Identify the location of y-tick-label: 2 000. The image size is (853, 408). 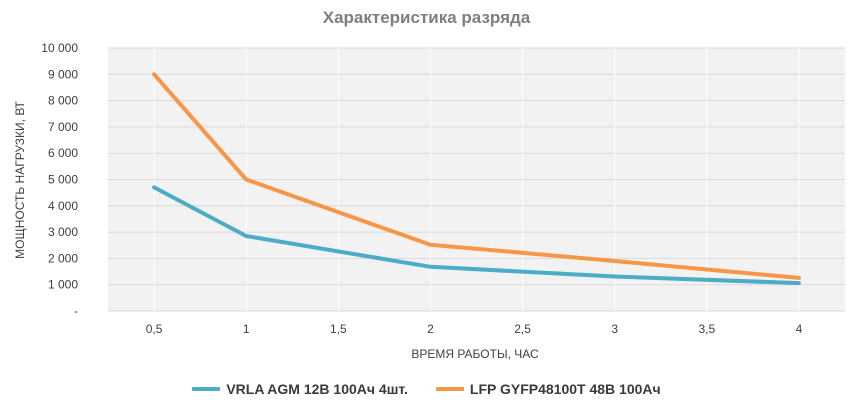
(63, 258).